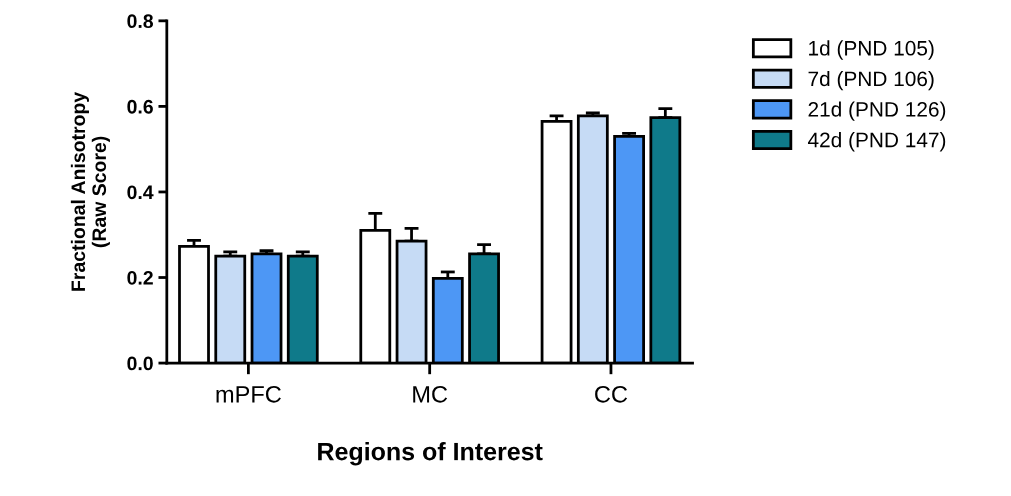 Image resolution: width=1011 pixels, height=496 pixels. I want to click on legend-label: 7d (PND 106), so click(871, 80).